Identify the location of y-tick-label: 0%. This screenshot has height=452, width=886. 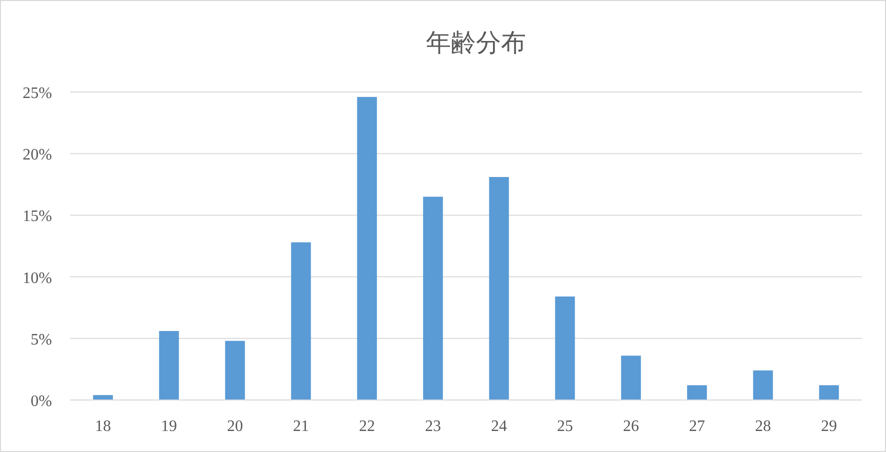
(41, 401).